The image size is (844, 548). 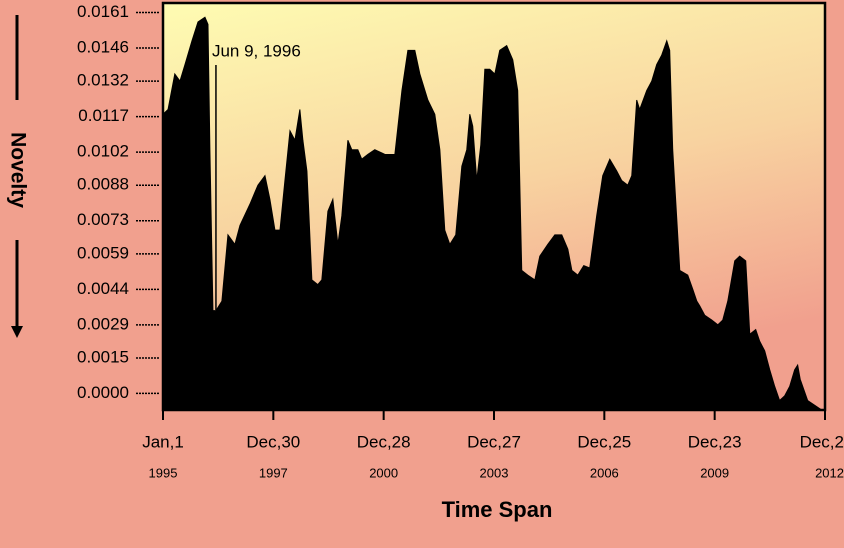 What do you see at coordinates (103, 11) in the screenshot?
I see `y-tick-label: 0.0161` at bounding box center [103, 11].